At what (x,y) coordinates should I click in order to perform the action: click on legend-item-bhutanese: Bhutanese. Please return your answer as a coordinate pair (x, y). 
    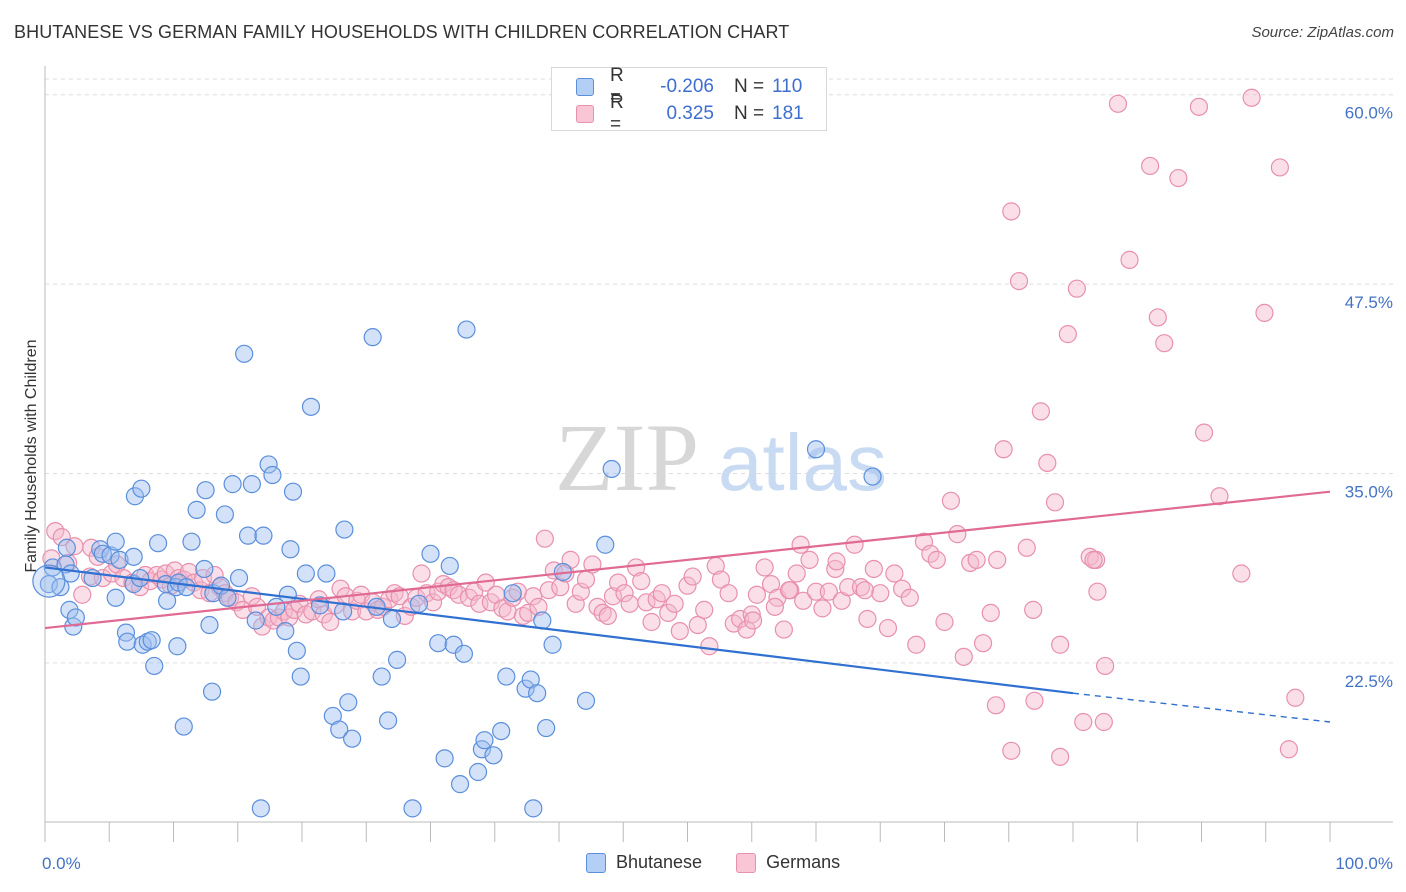
    Looking at the image, I should click on (644, 862).